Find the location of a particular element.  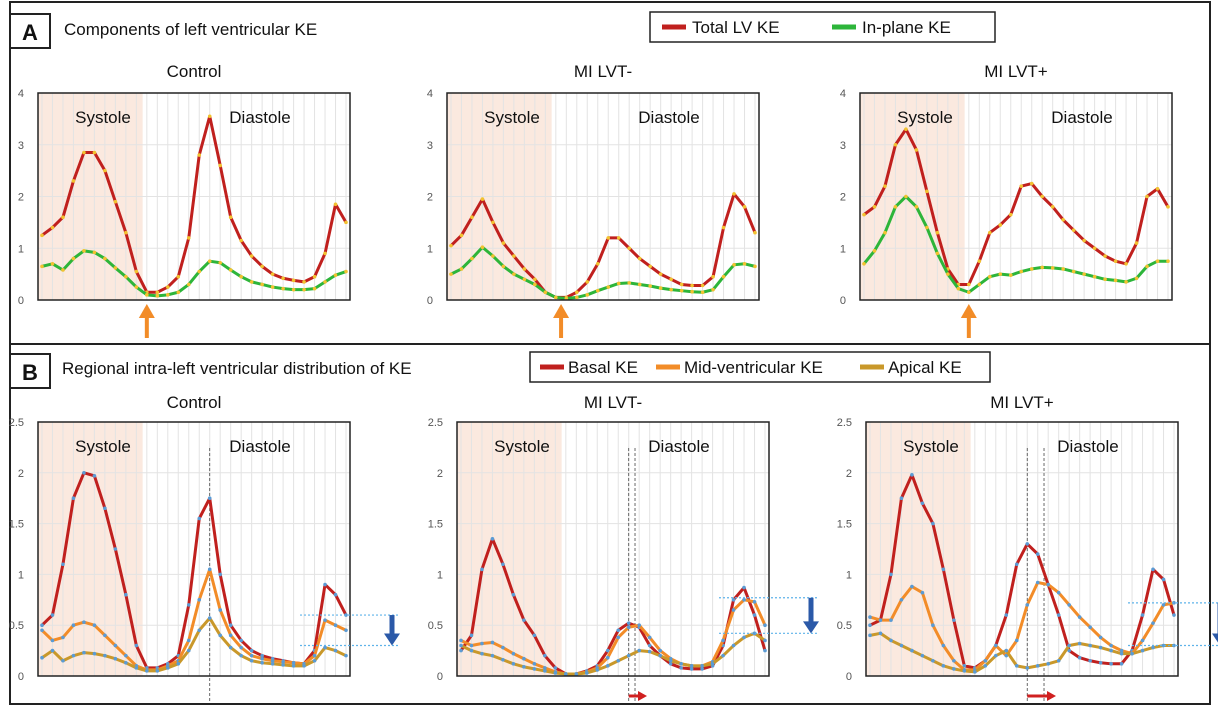

panel-a-title: Components of left ventricular KE is located at coordinates (190, 29).